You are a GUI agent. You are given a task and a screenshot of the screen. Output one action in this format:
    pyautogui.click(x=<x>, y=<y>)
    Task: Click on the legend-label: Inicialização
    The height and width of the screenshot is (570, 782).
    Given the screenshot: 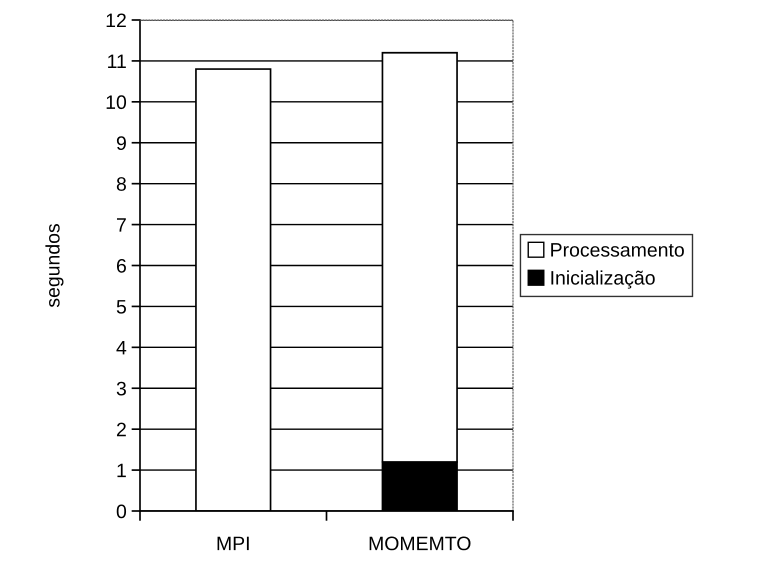 What is the action you would take?
    pyautogui.click(x=603, y=279)
    